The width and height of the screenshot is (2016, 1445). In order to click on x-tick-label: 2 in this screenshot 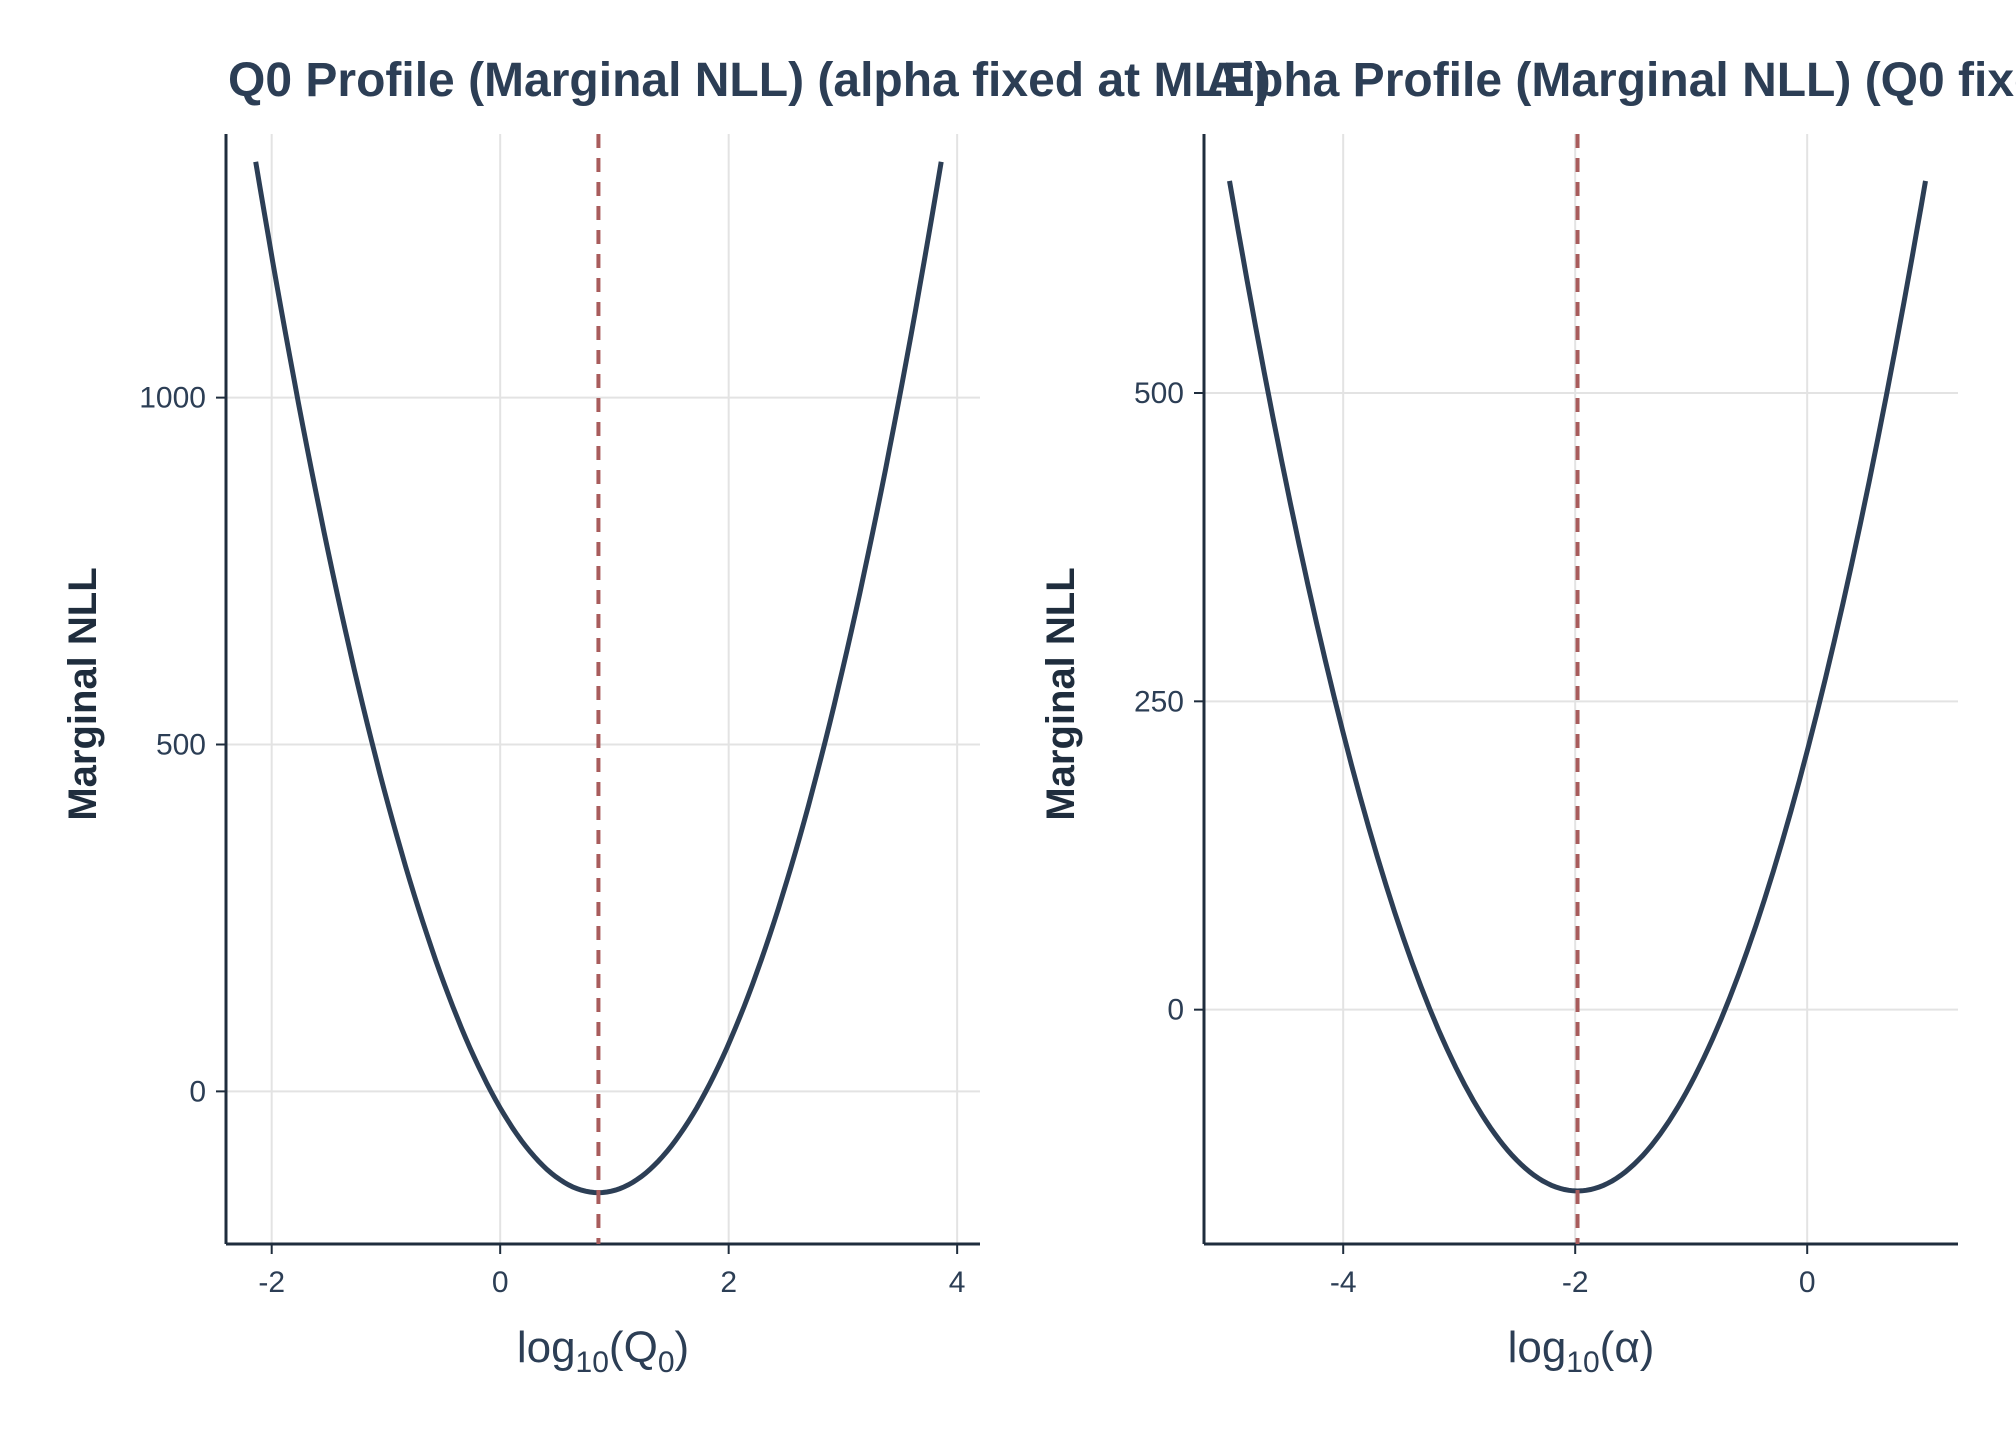, I will do `click(728, 1282)`.